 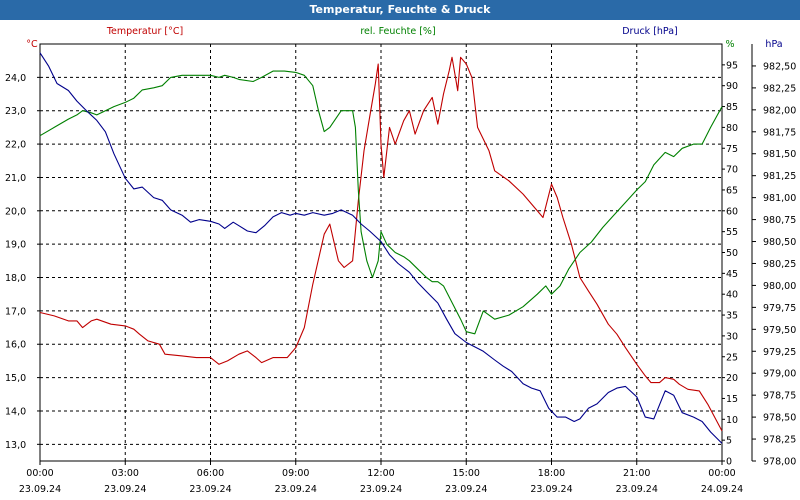 I want to click on temperature-tick-label: 19,0, so click(x=15, y=245).